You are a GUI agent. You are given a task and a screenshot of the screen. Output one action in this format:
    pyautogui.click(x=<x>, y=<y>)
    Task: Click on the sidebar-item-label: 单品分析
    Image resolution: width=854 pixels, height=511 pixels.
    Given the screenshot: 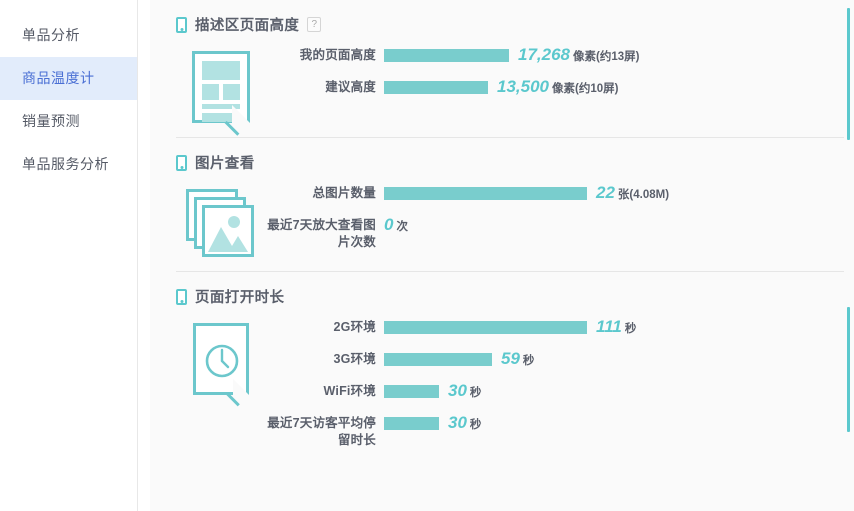 What is the action you would take?
    pyautogui.click(x=51, y=35)
    